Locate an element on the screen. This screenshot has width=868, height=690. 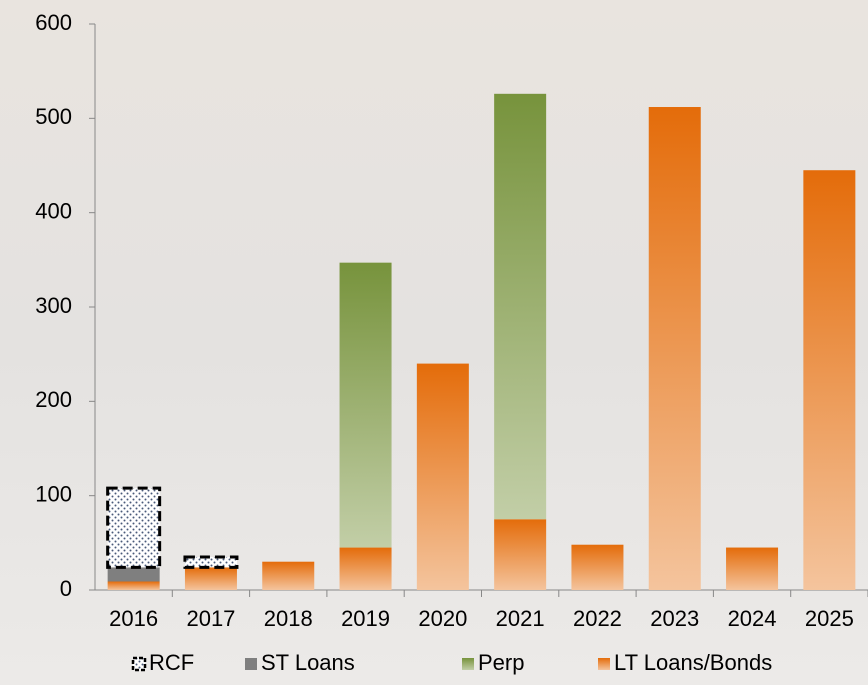
x-tick-label: 2022 is located at coordinates (597, 618).